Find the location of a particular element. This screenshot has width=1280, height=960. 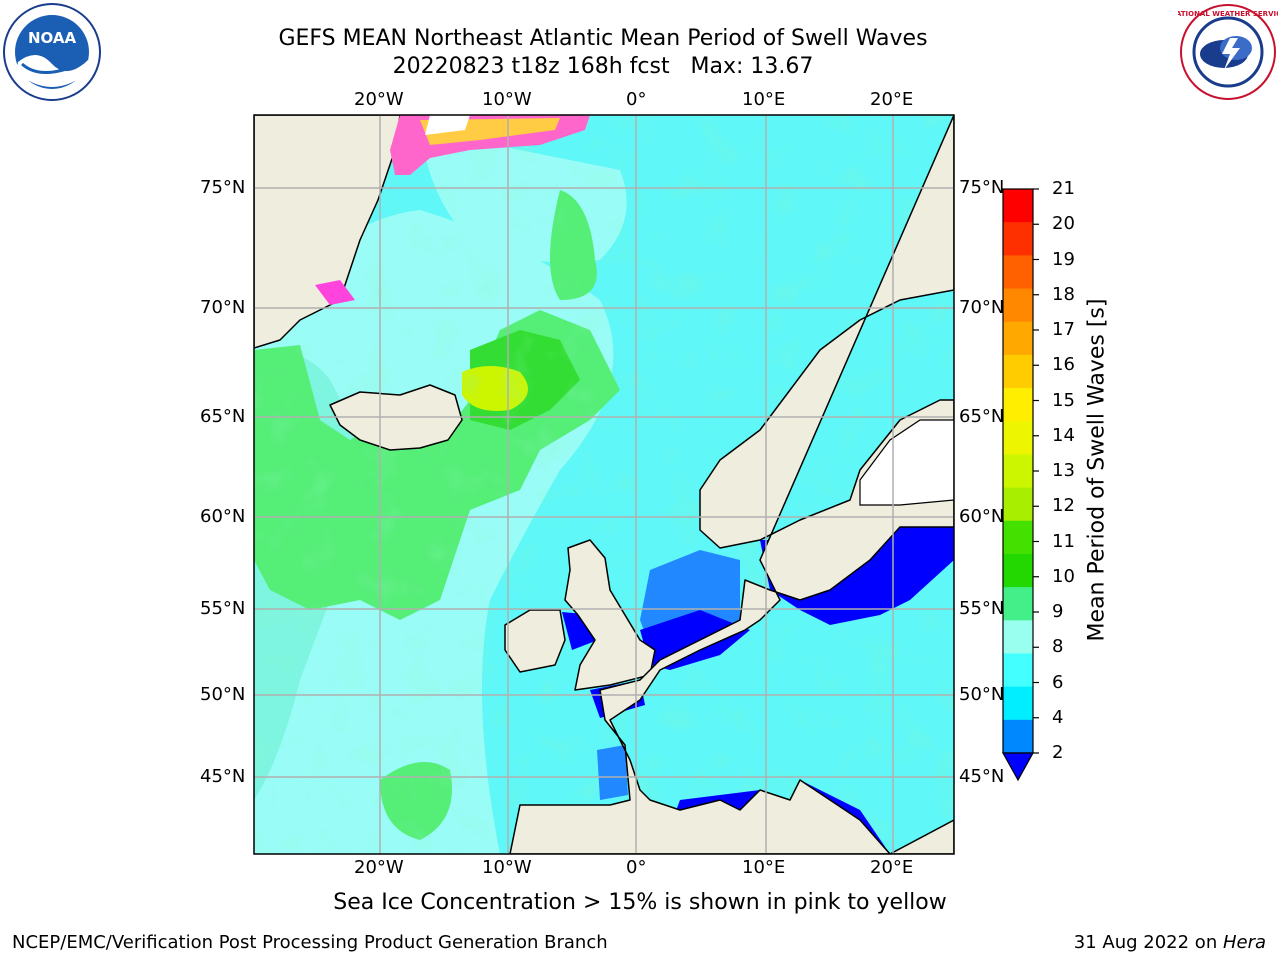

ireland-land is located at coordinates (535, 641).